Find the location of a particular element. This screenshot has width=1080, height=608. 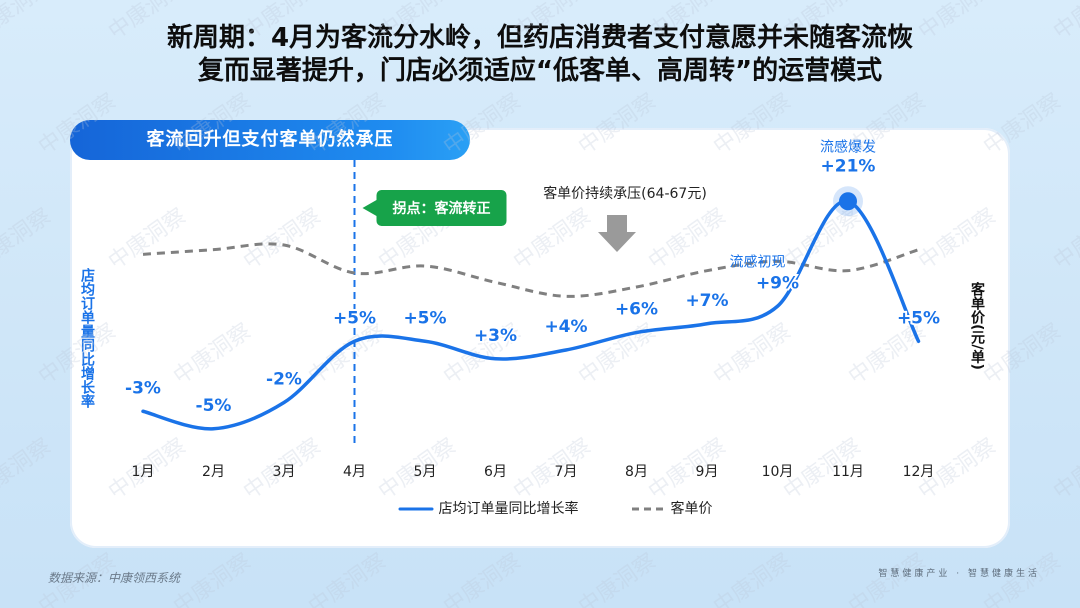

data-label: +6% is located at coordinates (636, 310).